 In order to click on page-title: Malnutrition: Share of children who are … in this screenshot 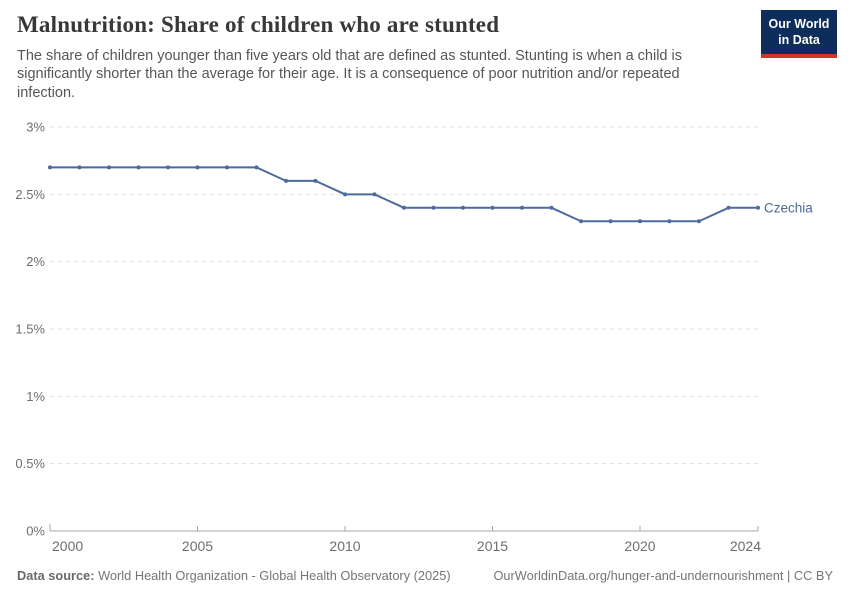, I will do `click(258, 24)`.